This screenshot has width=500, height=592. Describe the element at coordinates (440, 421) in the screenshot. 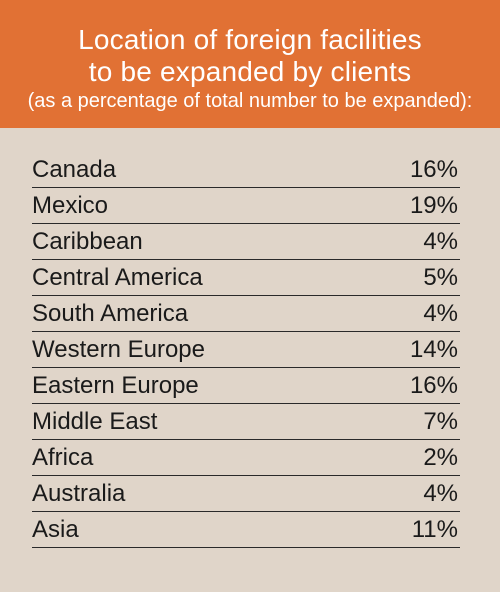

I see `row-value: 7%` at that location.